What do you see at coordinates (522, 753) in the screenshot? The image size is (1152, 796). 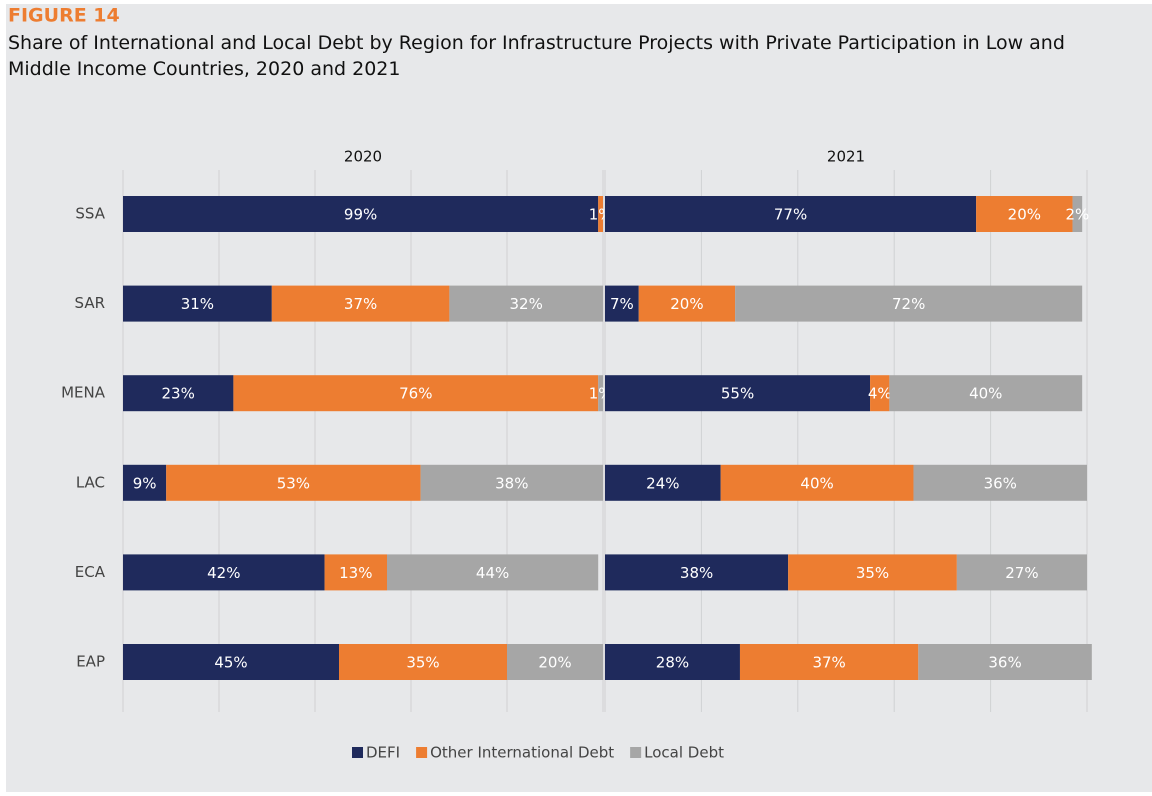 I see `legend-label: Other International Debt` at bounding box center [522, 753].